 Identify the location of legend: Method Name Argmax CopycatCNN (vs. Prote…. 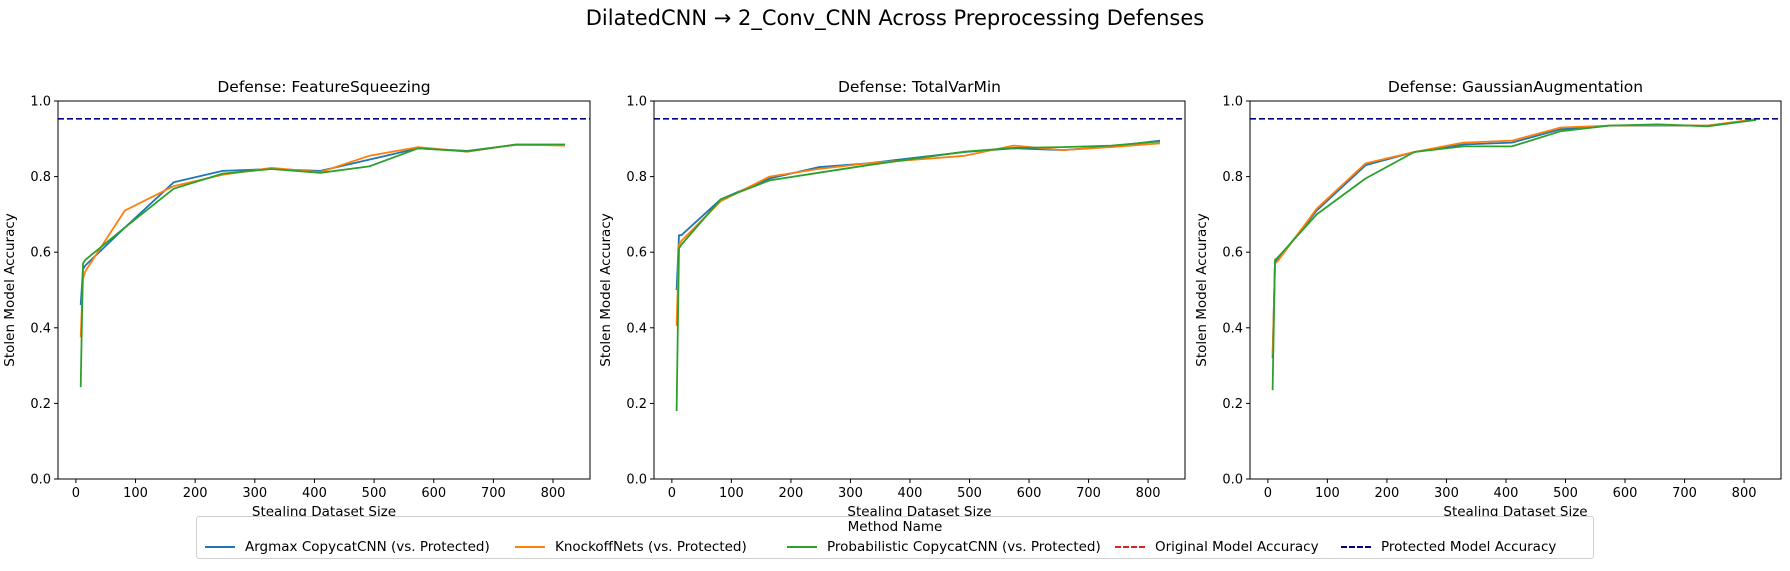
(895, 537).